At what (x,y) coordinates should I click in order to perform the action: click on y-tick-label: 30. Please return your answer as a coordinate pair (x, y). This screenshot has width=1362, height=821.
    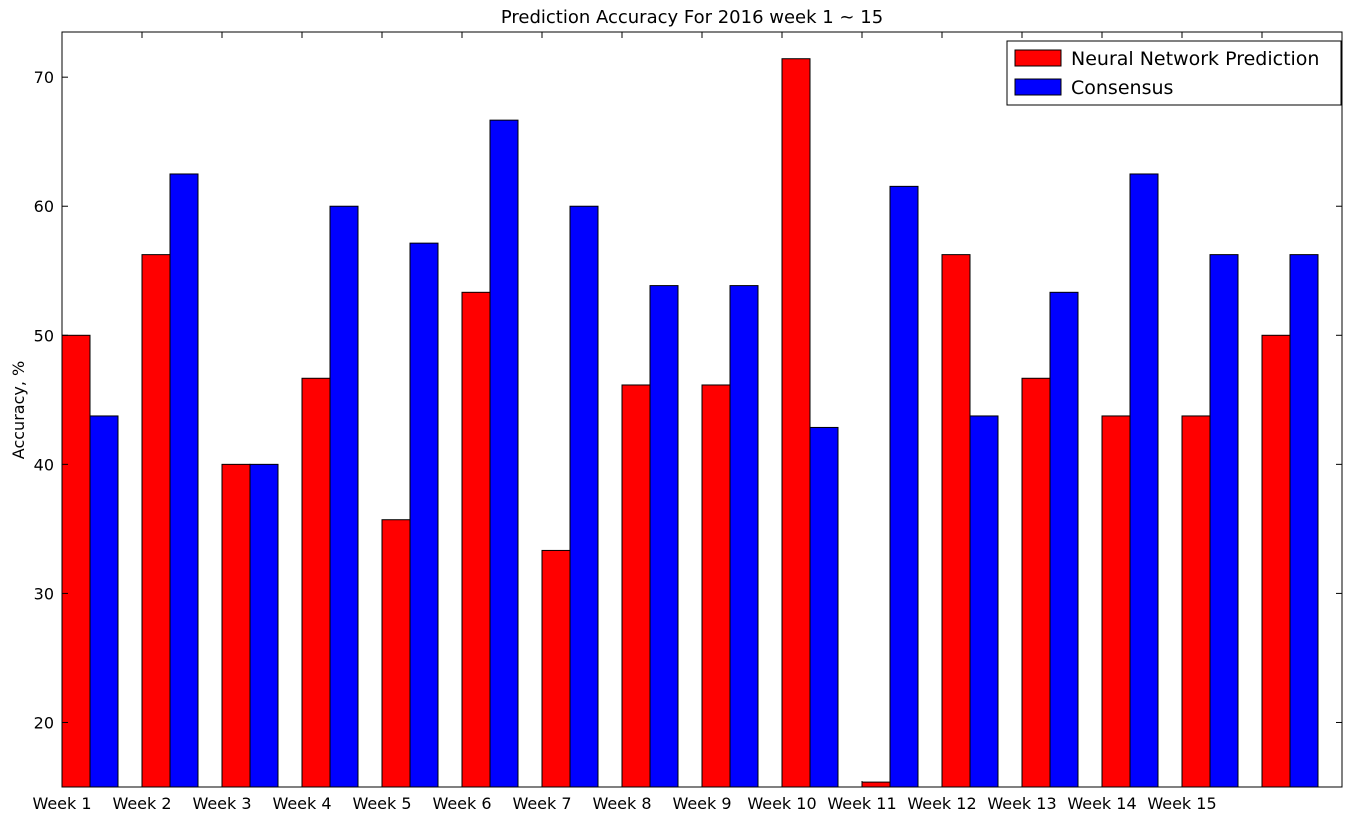
    Looking at the image, I should click on (44, 593).